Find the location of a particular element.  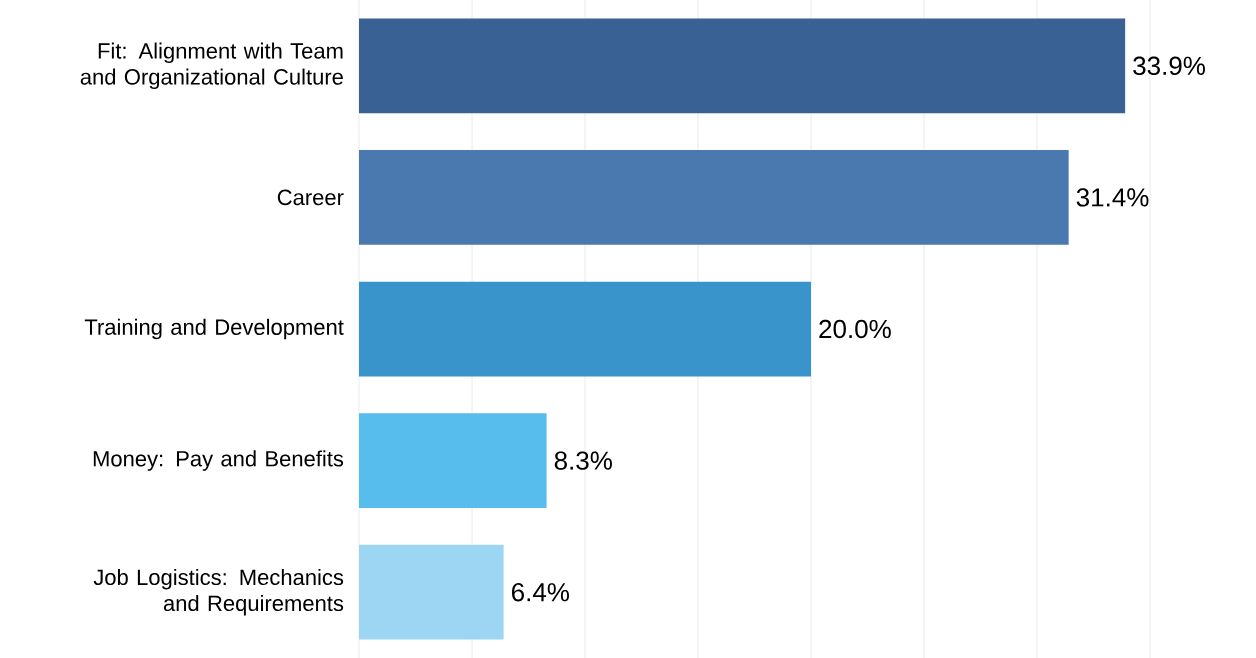

data-label: 8.3% is located at coordinates (583, 460).